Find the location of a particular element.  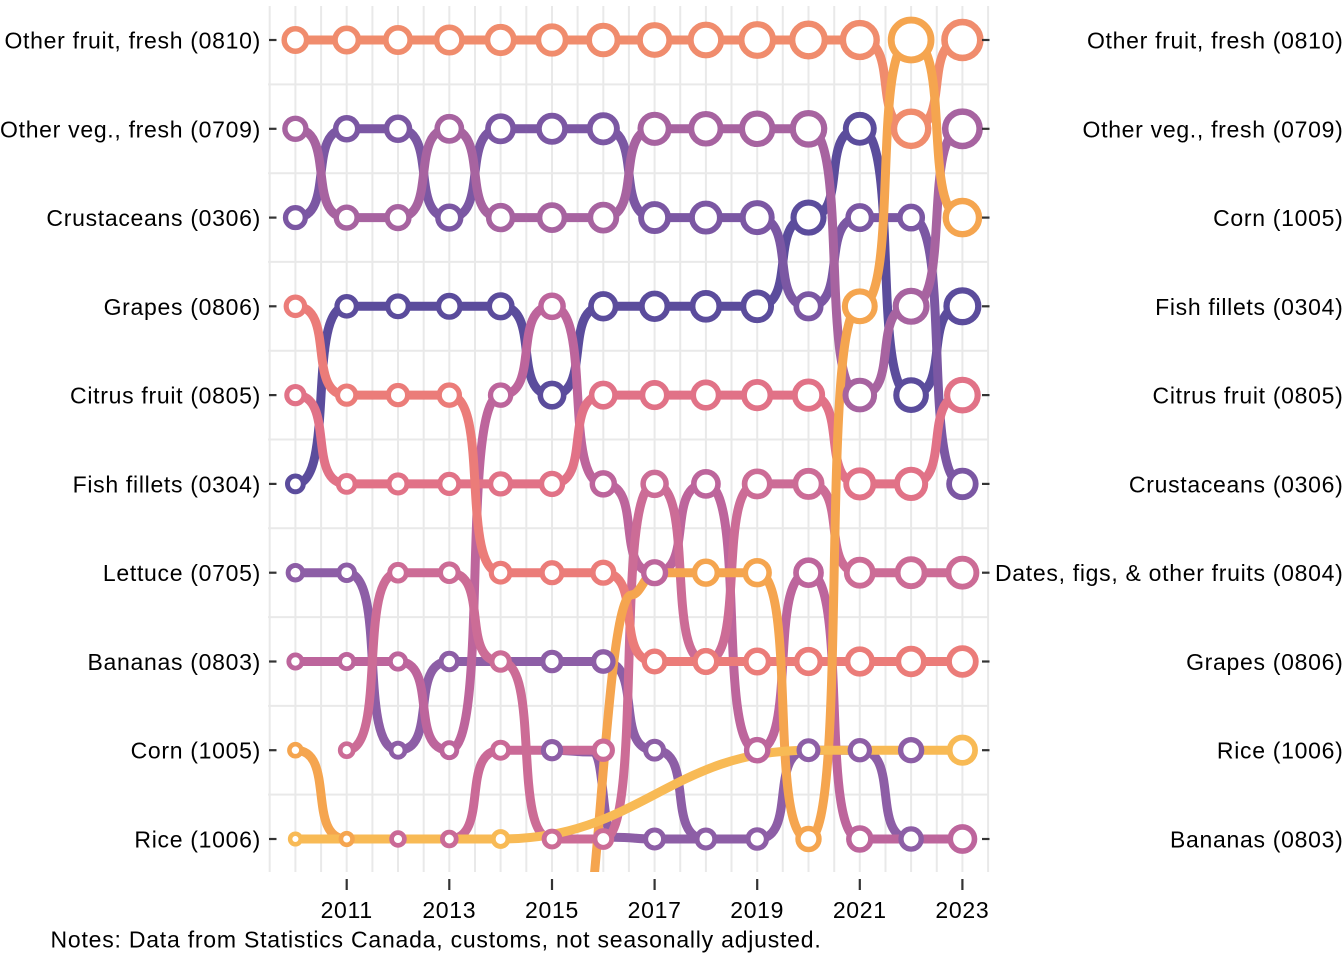

svg-text: 2023 is located at coordinates (962, 910).